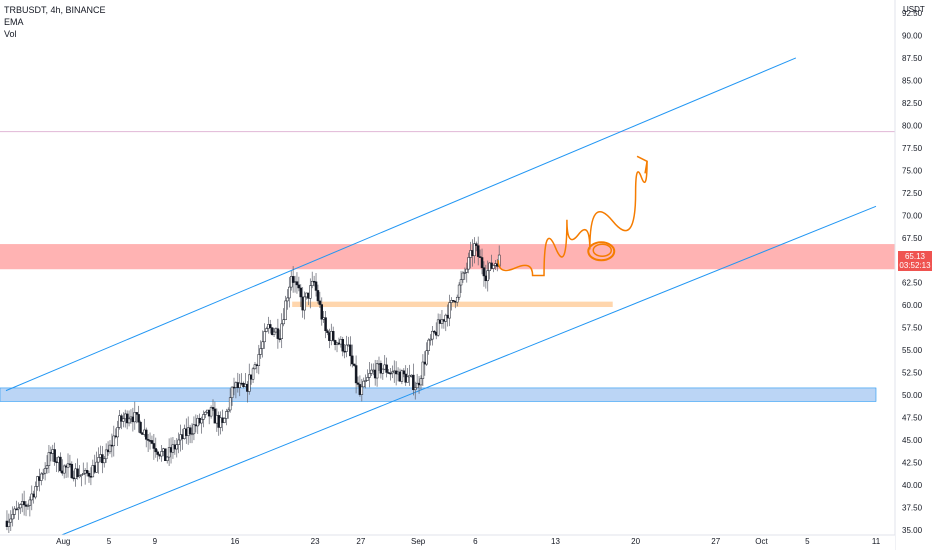 The height and width of the screenshot is (550, 932). Describe the element at coordinates (447, 542) in the screenshot. I see `time-axis` at that location.